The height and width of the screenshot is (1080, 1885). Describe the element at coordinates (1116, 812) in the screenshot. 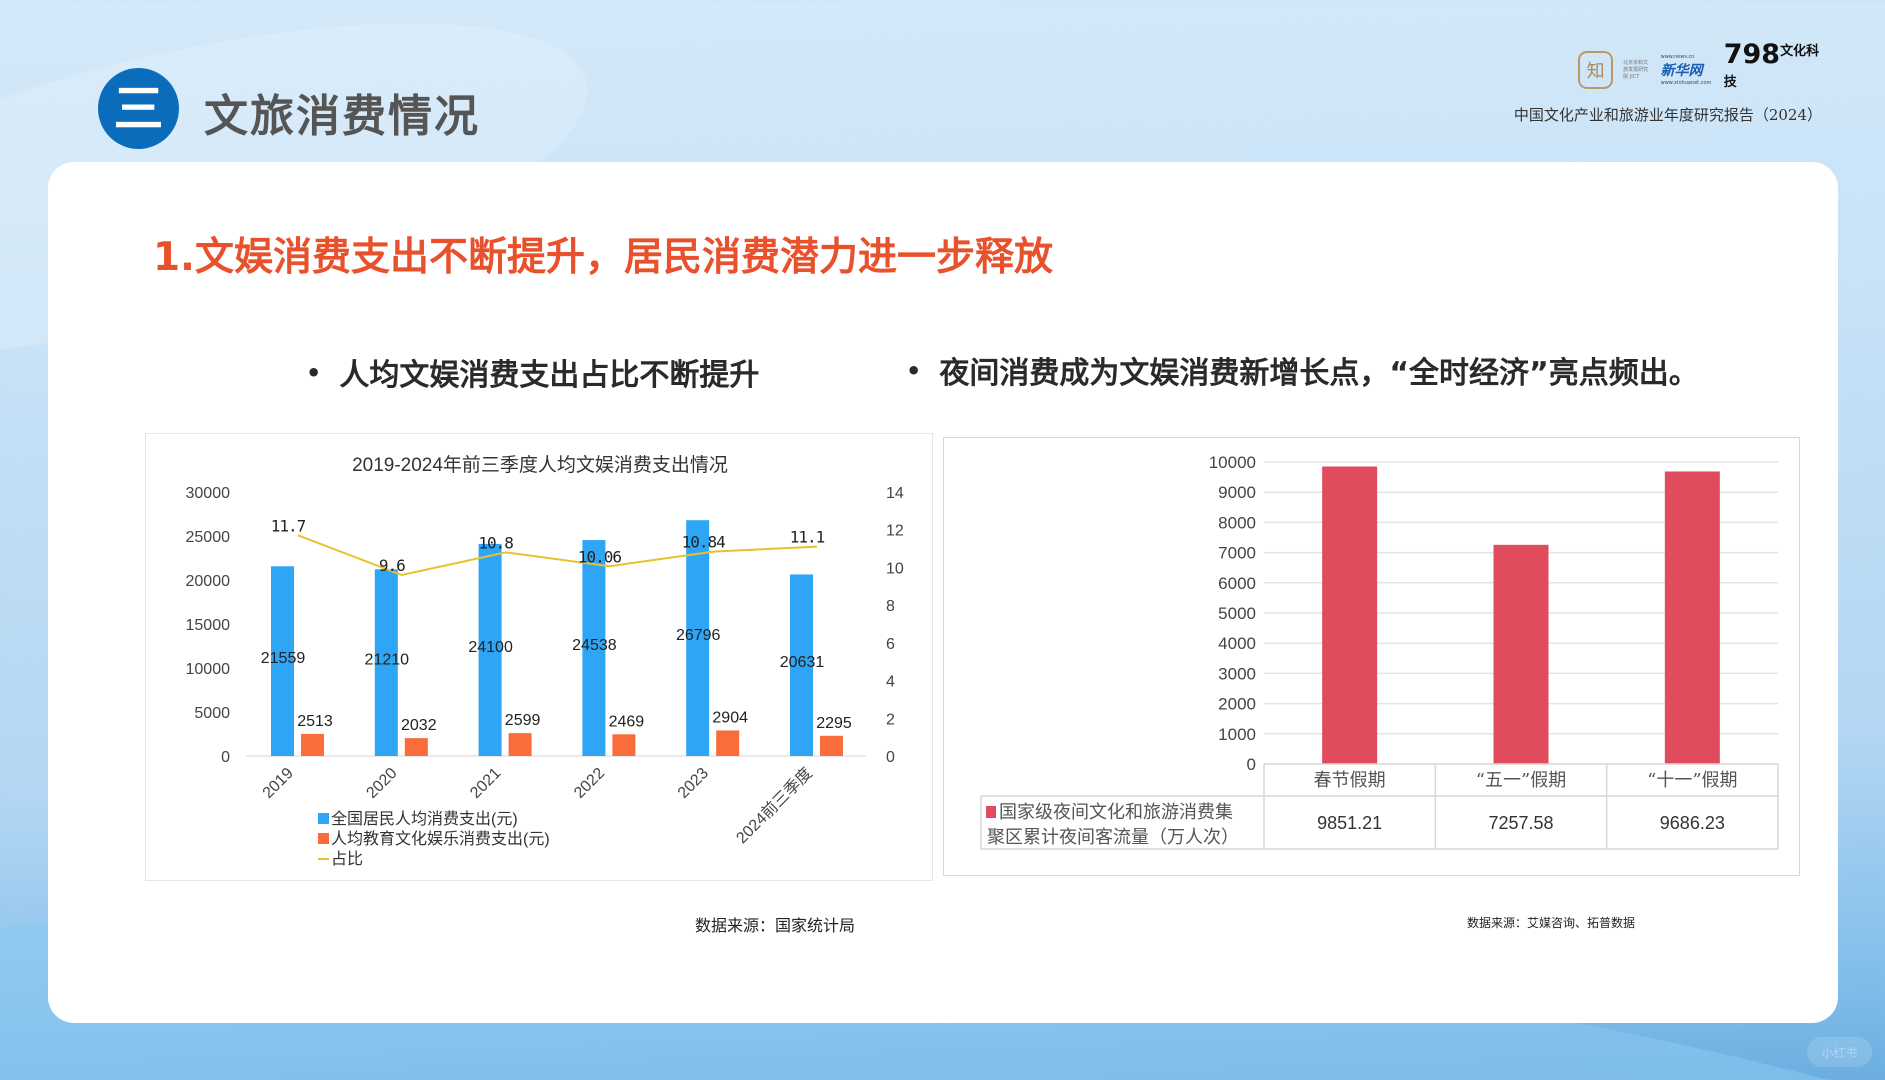

I see `legend-label: 国家级夜间文化和旅游消费集` at that location.